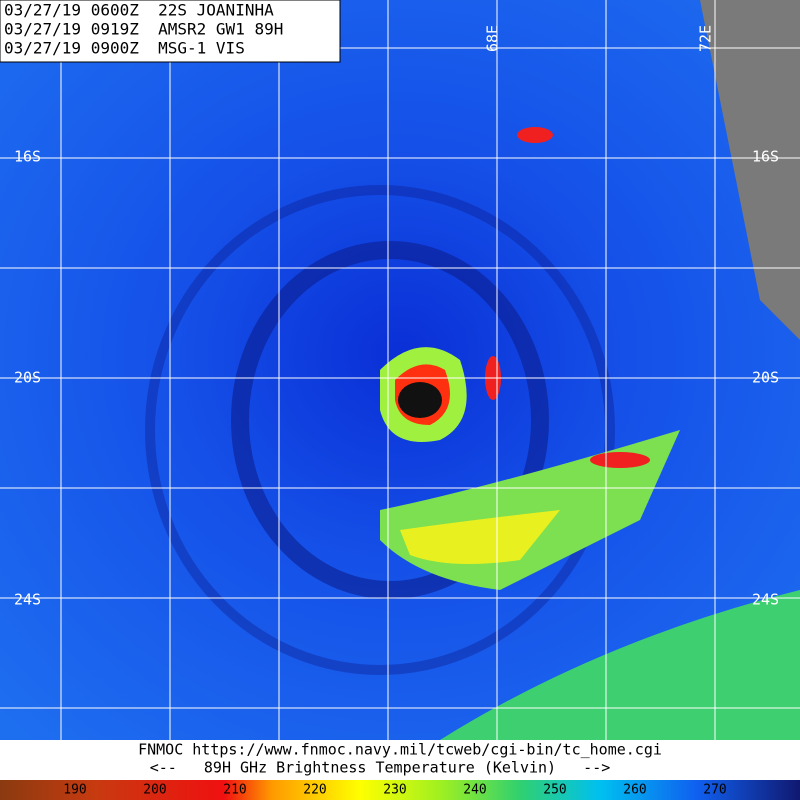  What do you see at coordinates (314, 790) in the screenshot?
I see `colorbar-tick-label: 220` at bounding box center [314, 790].